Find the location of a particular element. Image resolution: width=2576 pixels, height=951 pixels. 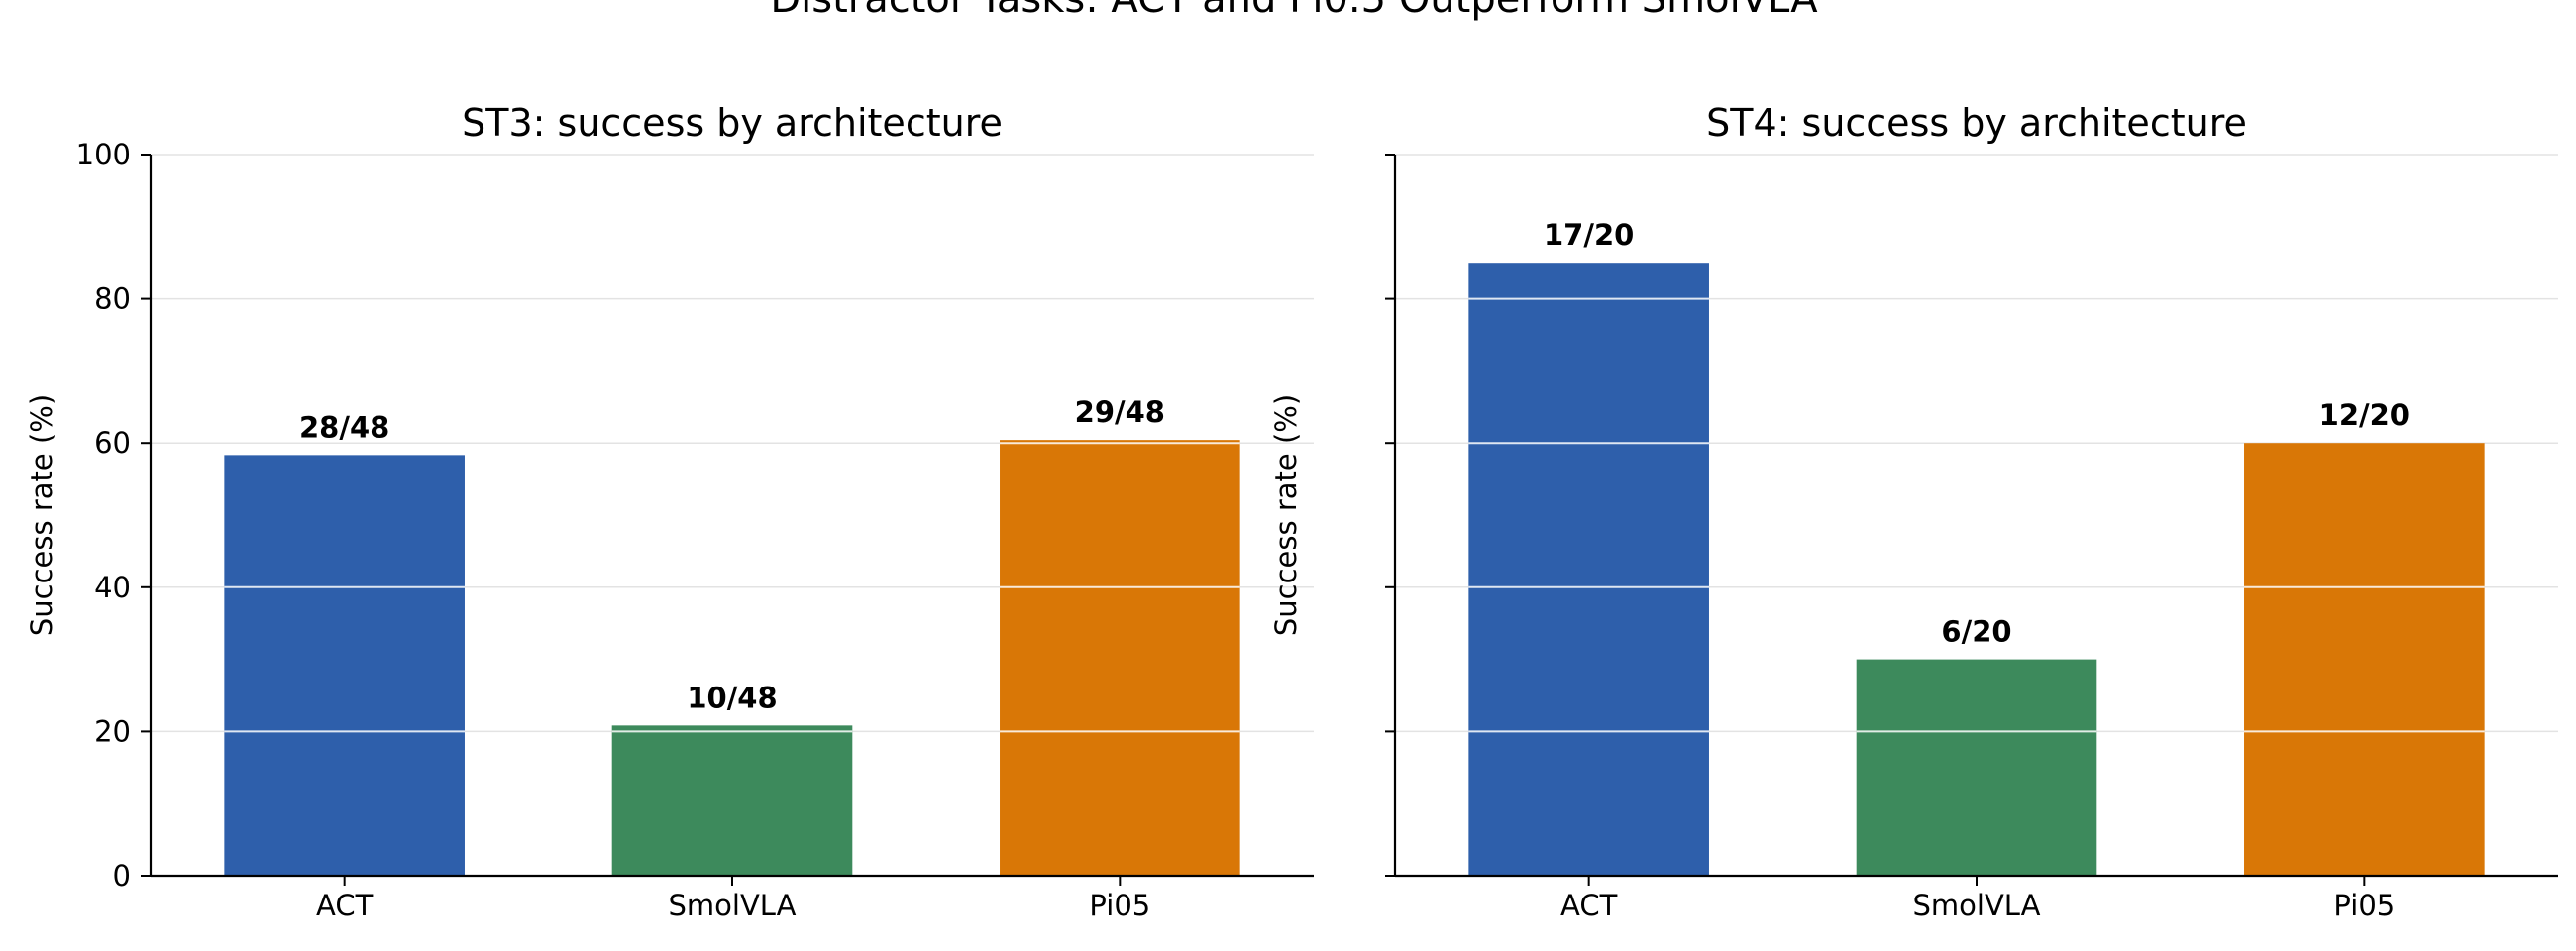

data-label: 10/48 is located at coordinates (732, 697).